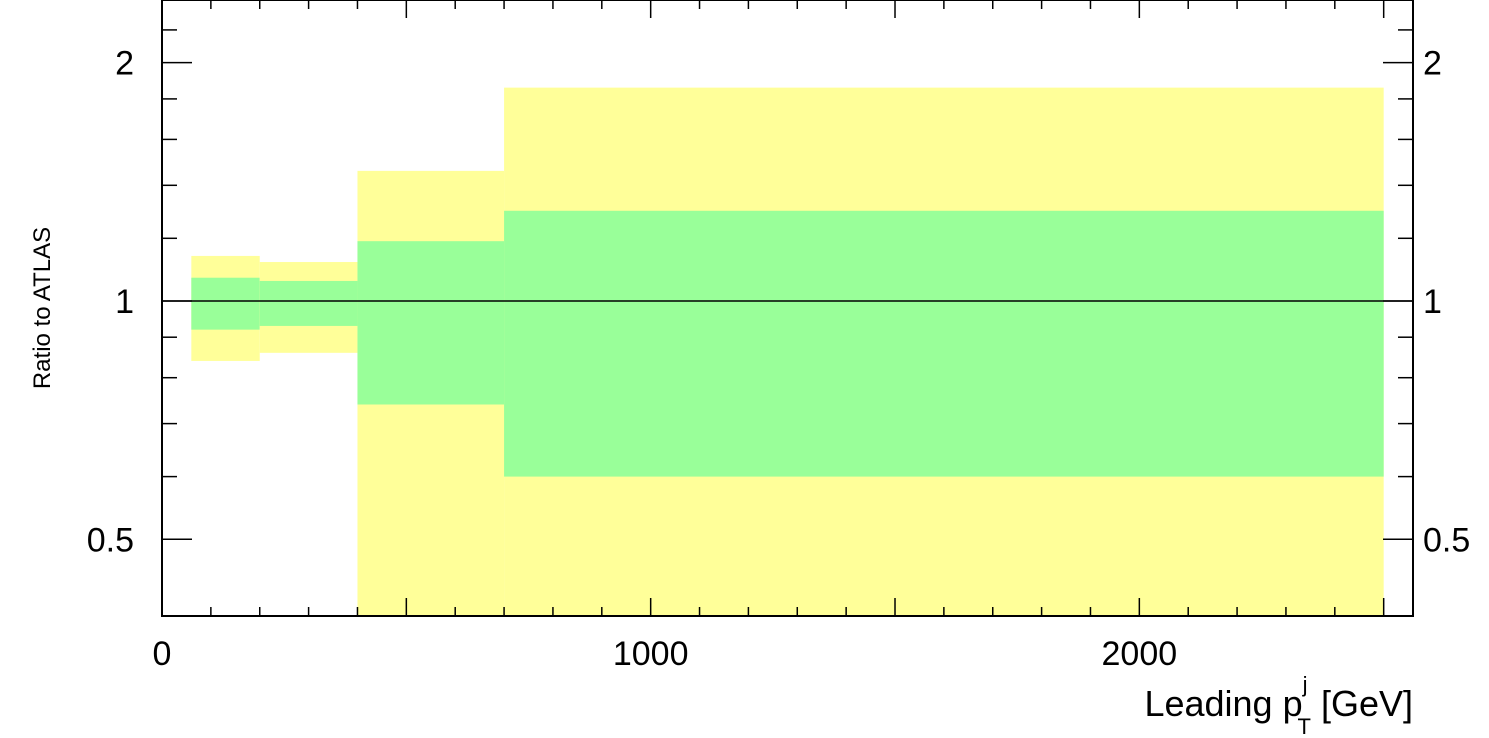  Describe the element at coordinates (42, 308) in the screenshot. I see `y-axis-label: Ratio to ATLAS` at that location.